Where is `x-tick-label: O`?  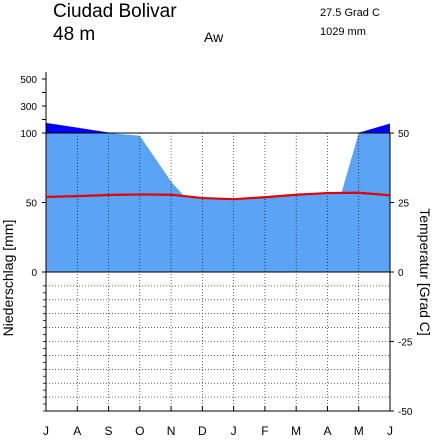 x-tick-label: O is located at coordinates (139, 431).